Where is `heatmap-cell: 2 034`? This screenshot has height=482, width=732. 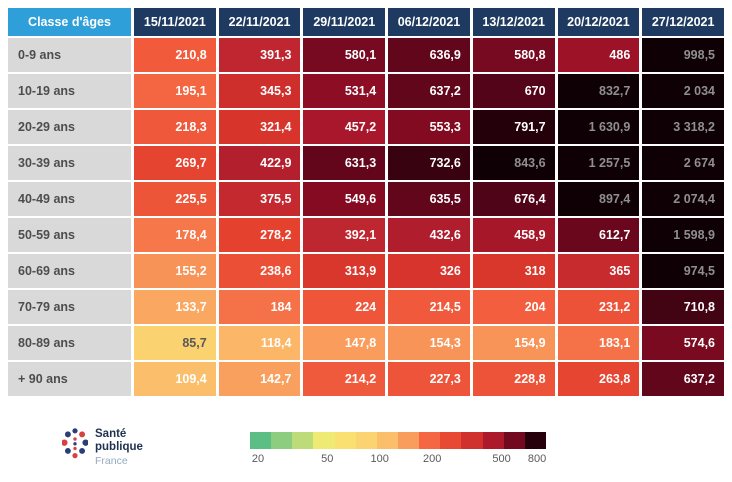
heatmap-cell: 2 034 is located at coordinates (683, 91).